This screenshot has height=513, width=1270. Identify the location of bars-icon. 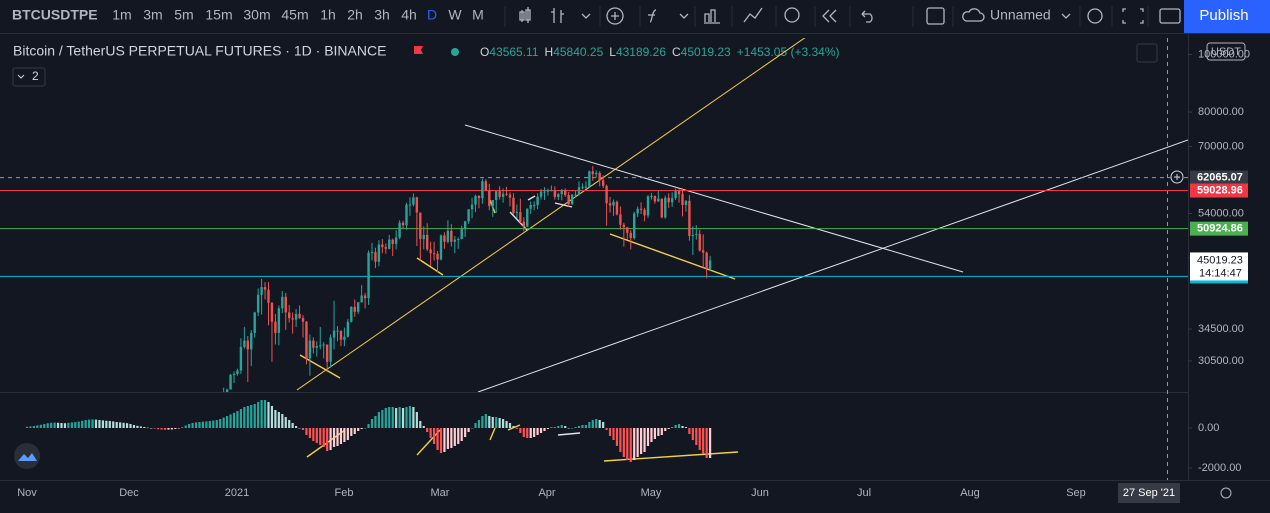
(557, 15).